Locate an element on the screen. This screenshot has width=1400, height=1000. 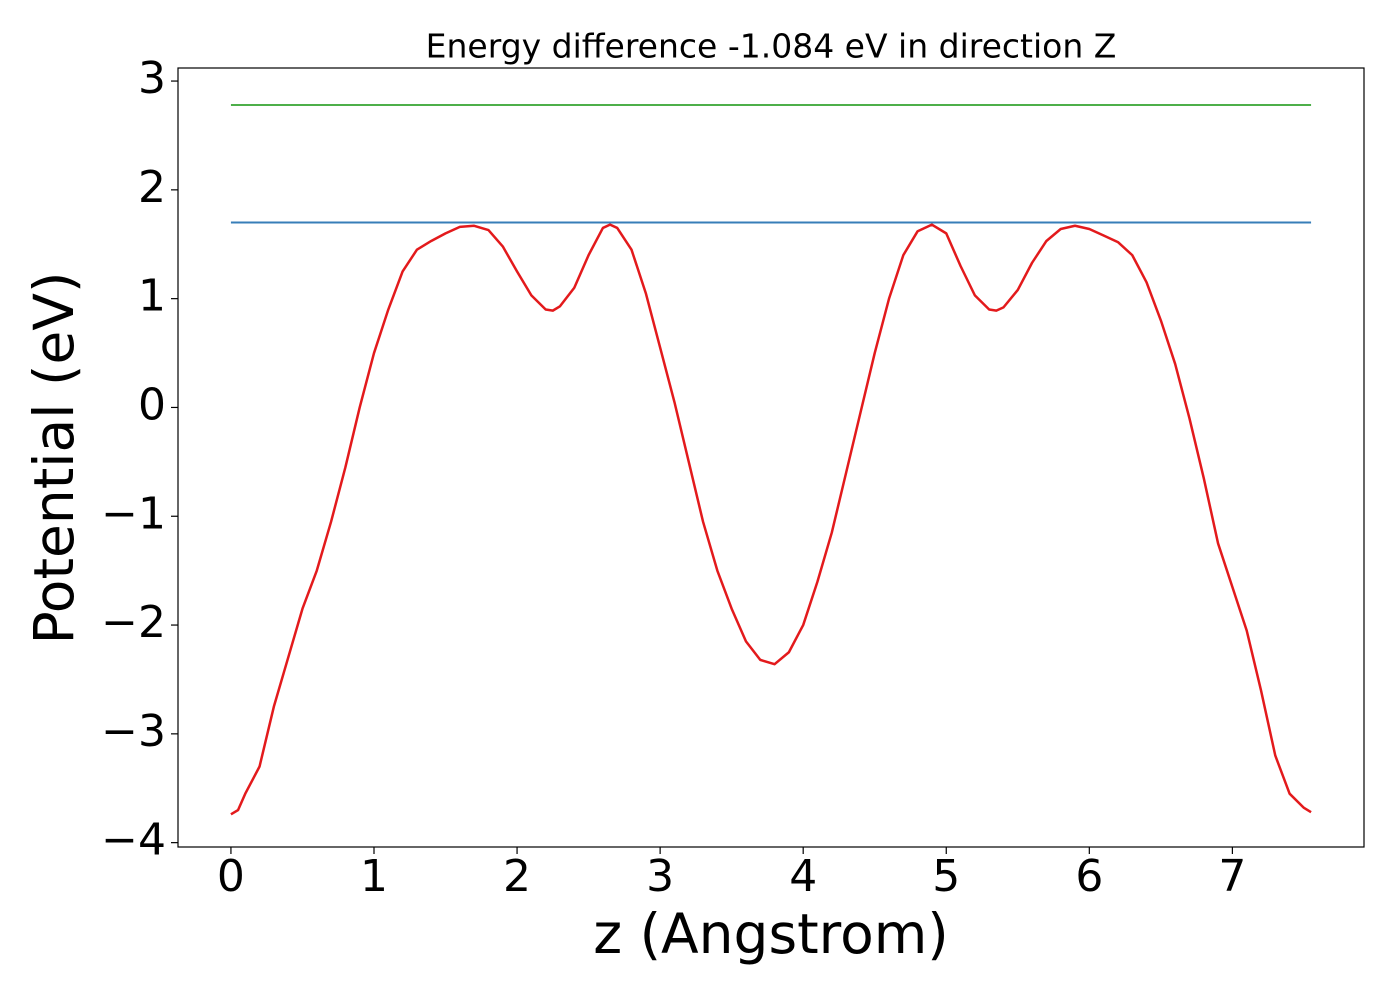
x-tick-label: 4 is located at coordinates (803, 876).